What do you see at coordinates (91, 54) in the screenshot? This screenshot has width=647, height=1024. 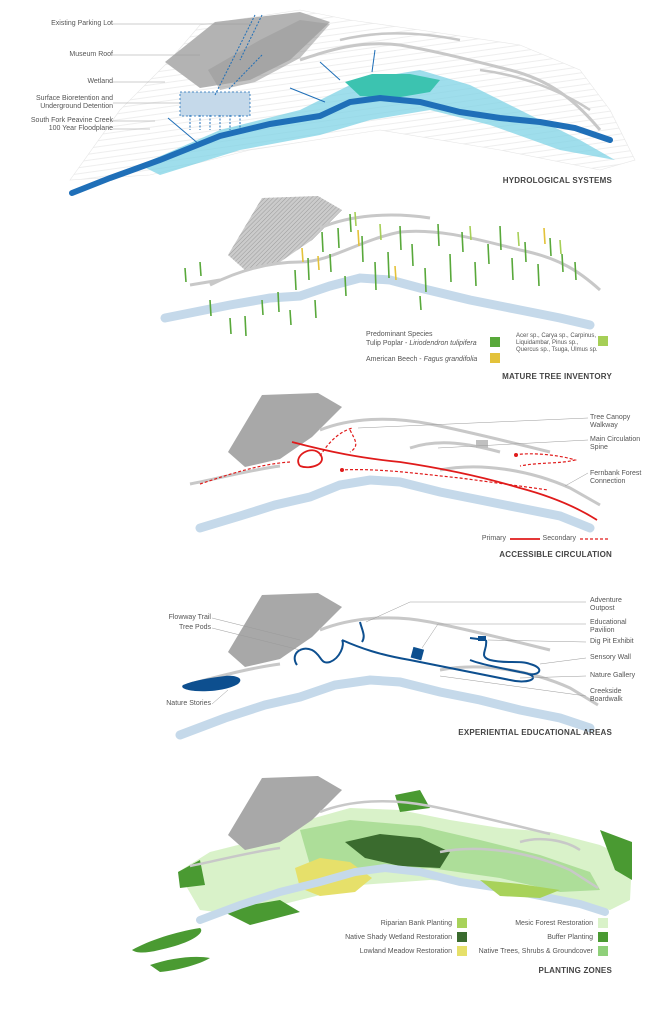 I see `label-museum-roof: Museum Roof` at bounding box center [91, 54].